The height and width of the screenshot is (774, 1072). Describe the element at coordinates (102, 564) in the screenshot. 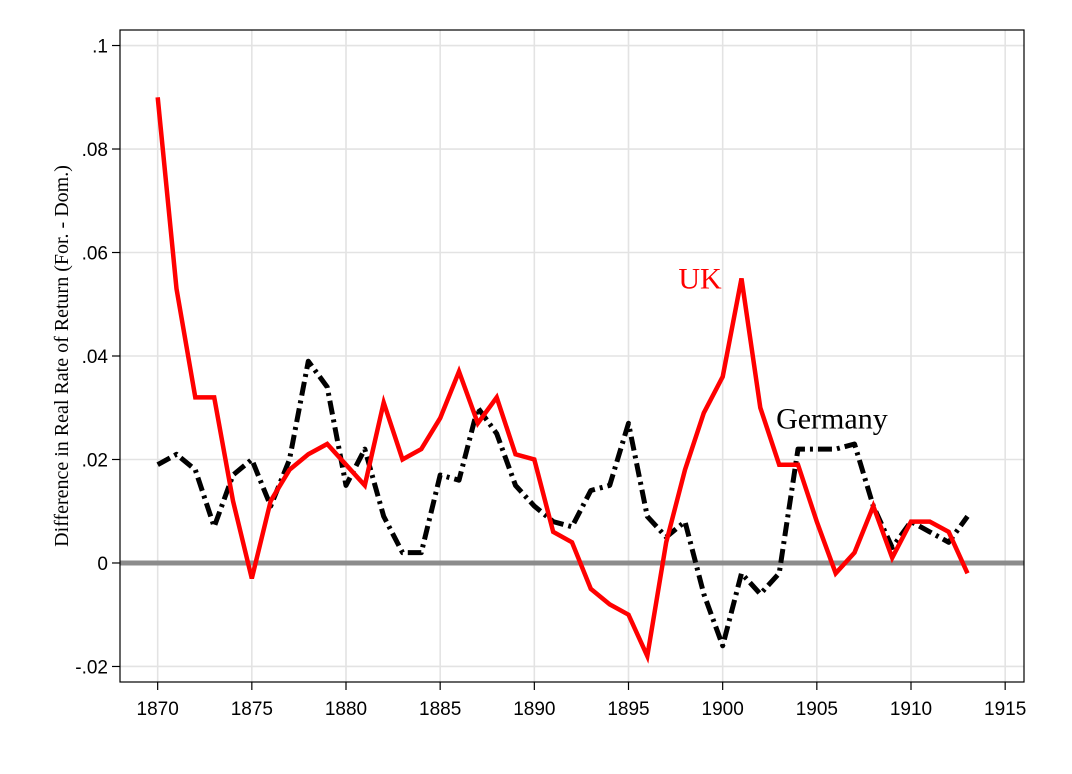

I see `y-tick-label: 0` at that location.